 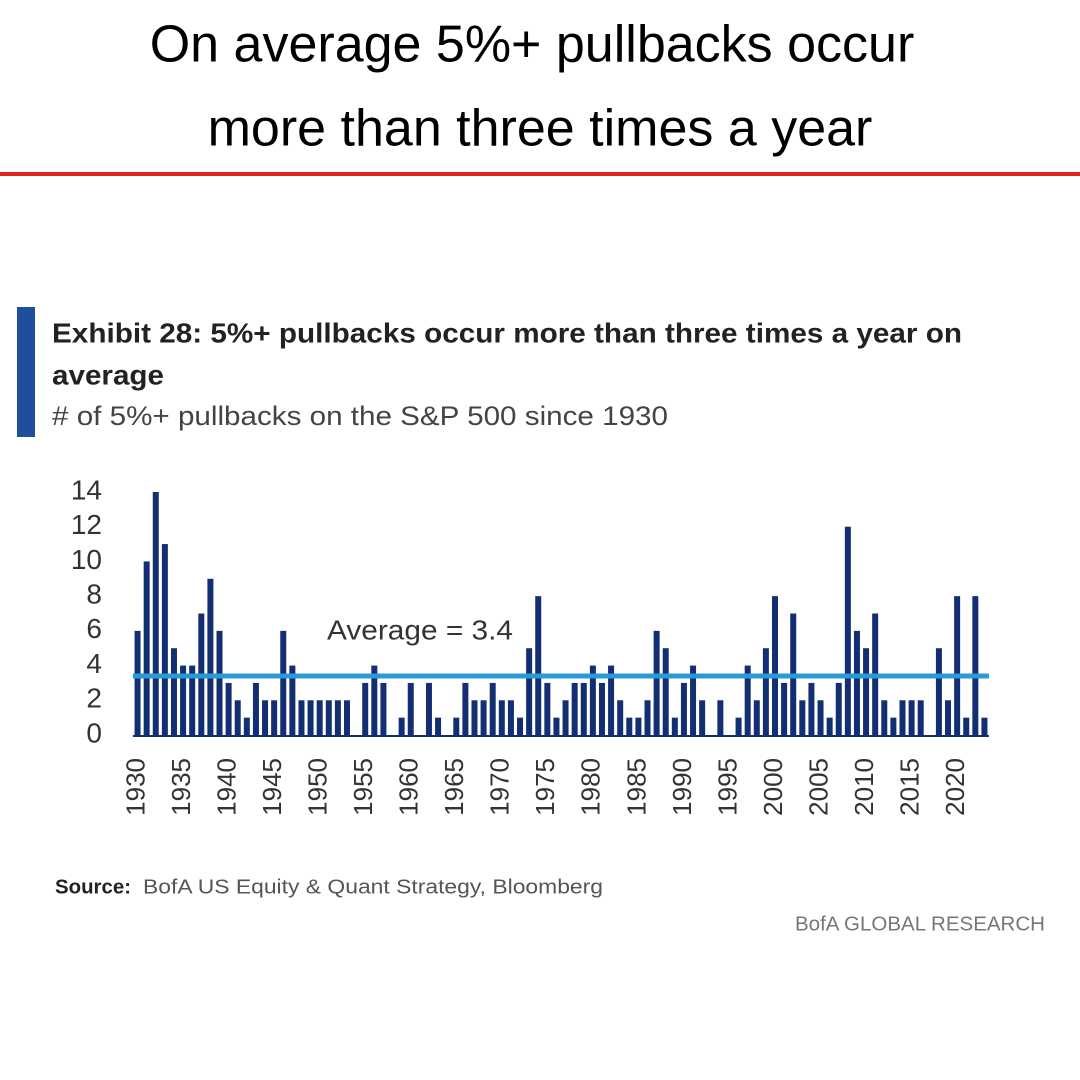 I want to click on x-tick-label: 2020, so click(x=955, y=787).